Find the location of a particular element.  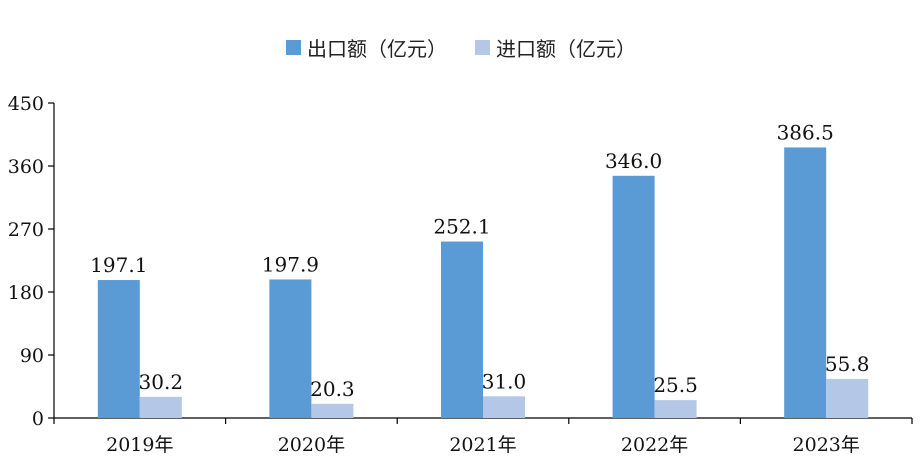

import-data-label-1: 20.3 is located at coordinates (332, 389).